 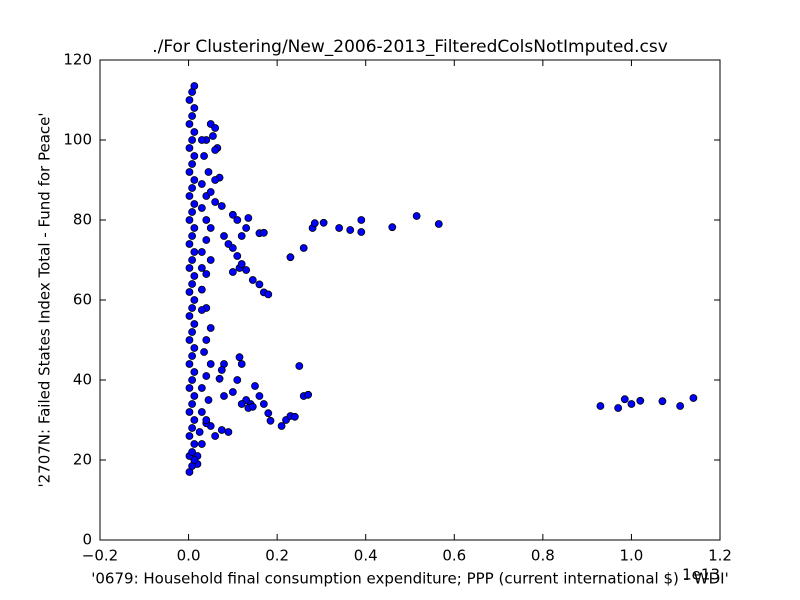 I want to click on y-tick-label: 120, so click(x=77, y=60).